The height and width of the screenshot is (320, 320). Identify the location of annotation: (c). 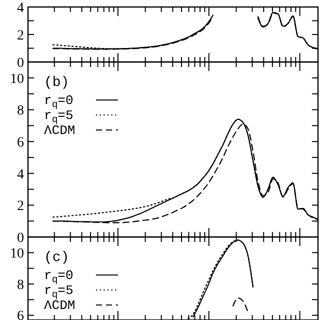
(57, 258).